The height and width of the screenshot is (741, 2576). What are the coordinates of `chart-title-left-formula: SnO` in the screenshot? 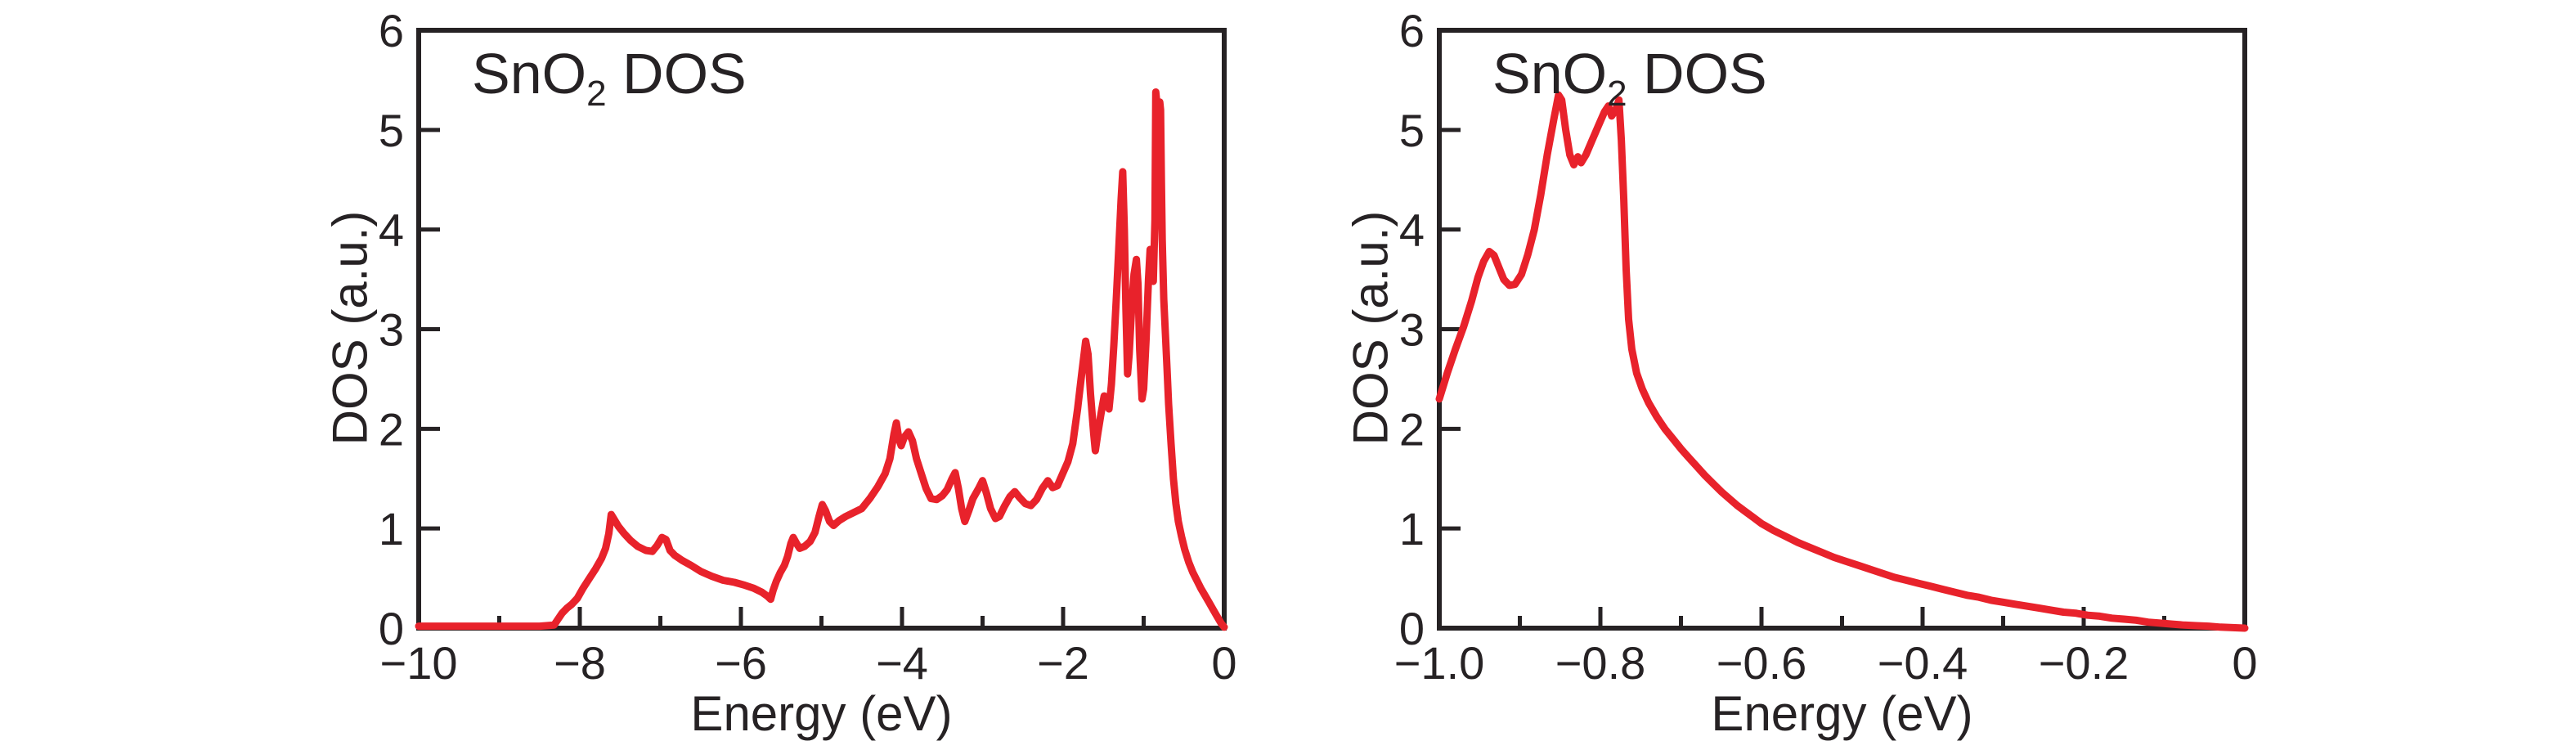 It's located at (529, 74).